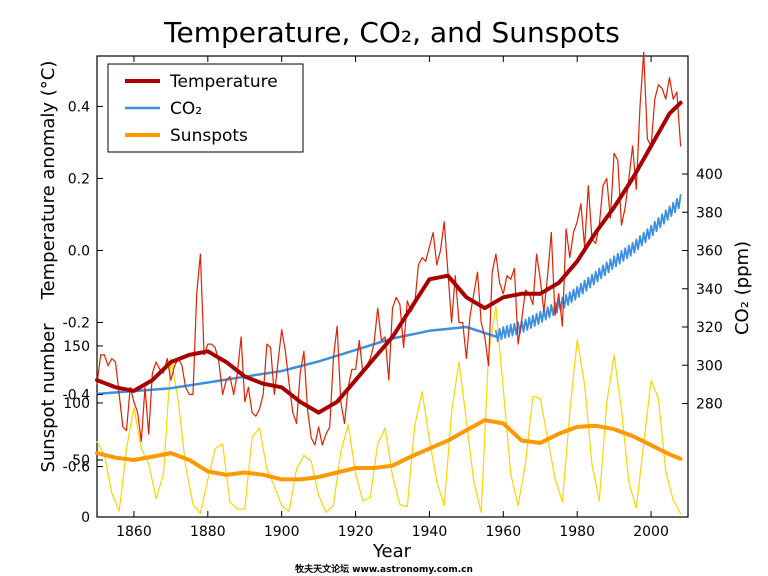 The image size is (768, 576). What do you see at coordinates (709, 175) in the screenshot?
I see `co2-tick-label: 400` at bounding box center [709, 175].